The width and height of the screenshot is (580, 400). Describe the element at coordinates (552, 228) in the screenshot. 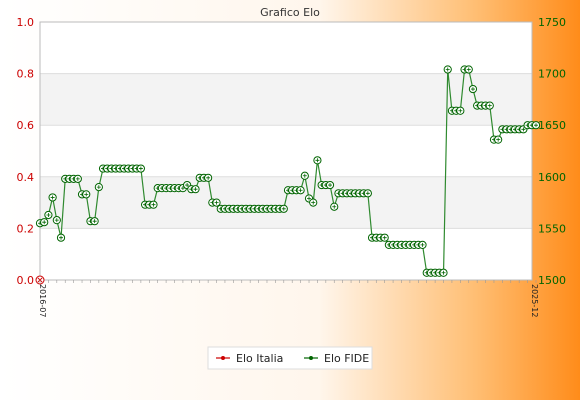

I see `right-tick-label: 1550` at that location.